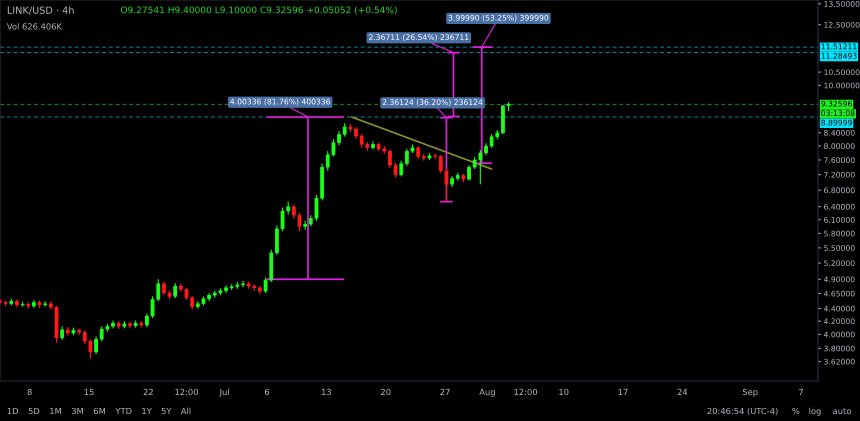  I want to click on x-tick-label: 24, so click(683, 391).